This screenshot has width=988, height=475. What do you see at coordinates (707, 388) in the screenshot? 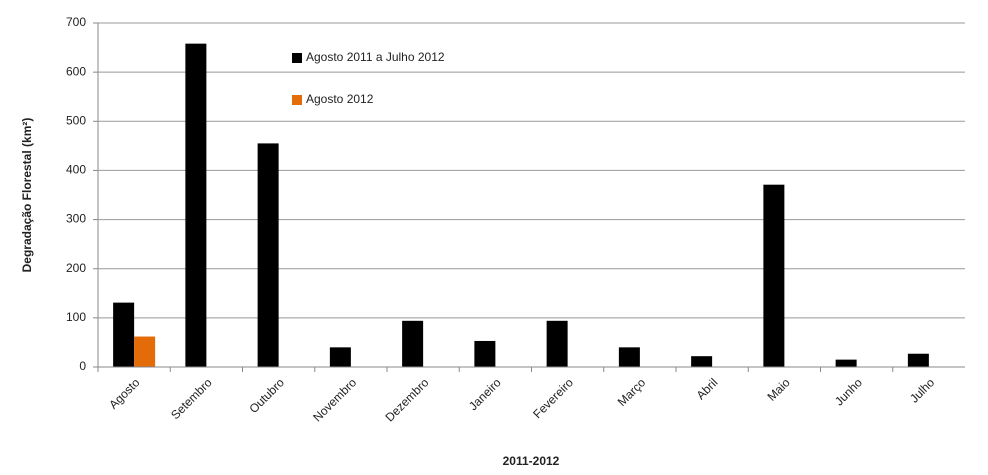
I see `x-tick-label: Abril` at bounding box center [707, 388].